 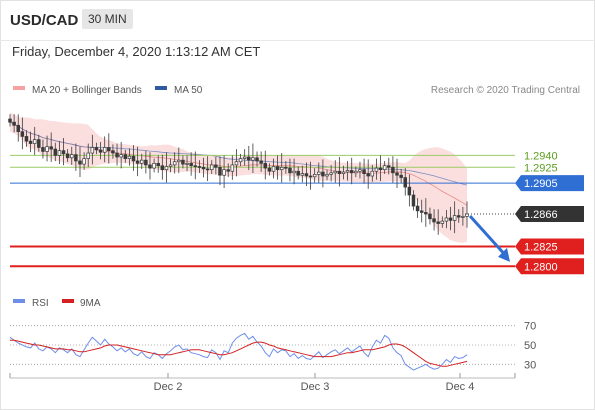 I want to click on ma50-legend-swatch, so click(x=161, y=88).